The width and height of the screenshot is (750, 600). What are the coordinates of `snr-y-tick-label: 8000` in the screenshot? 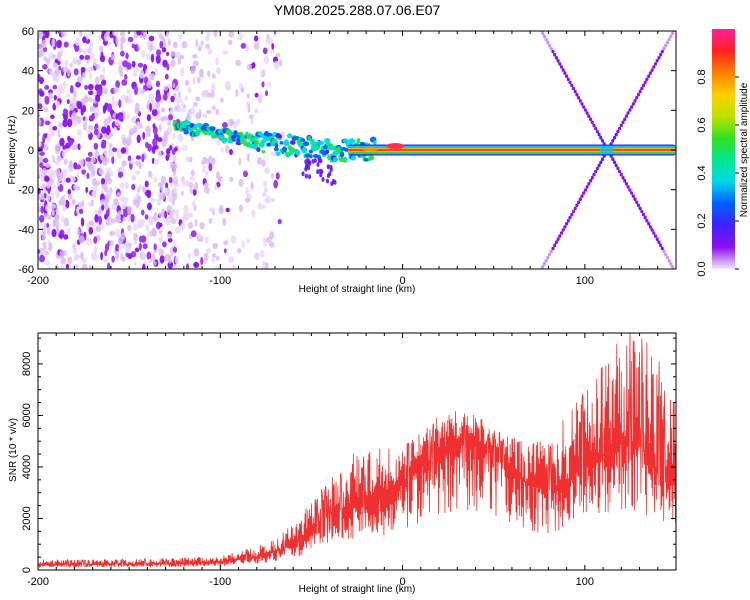 It's located at (27, 364).